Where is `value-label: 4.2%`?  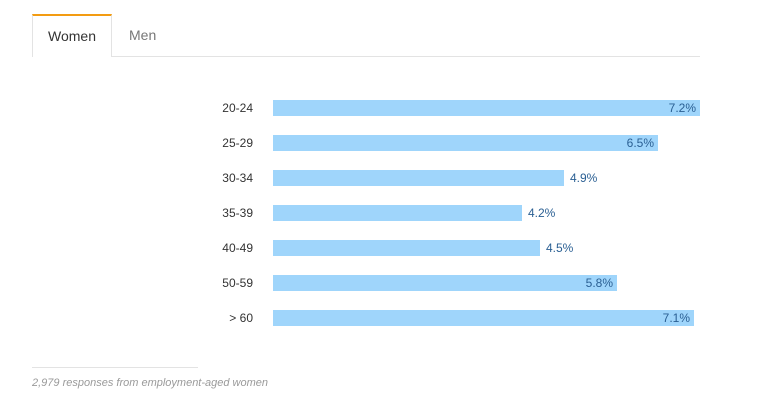 value-label: 4.2% is located at coordinates (542, 213).